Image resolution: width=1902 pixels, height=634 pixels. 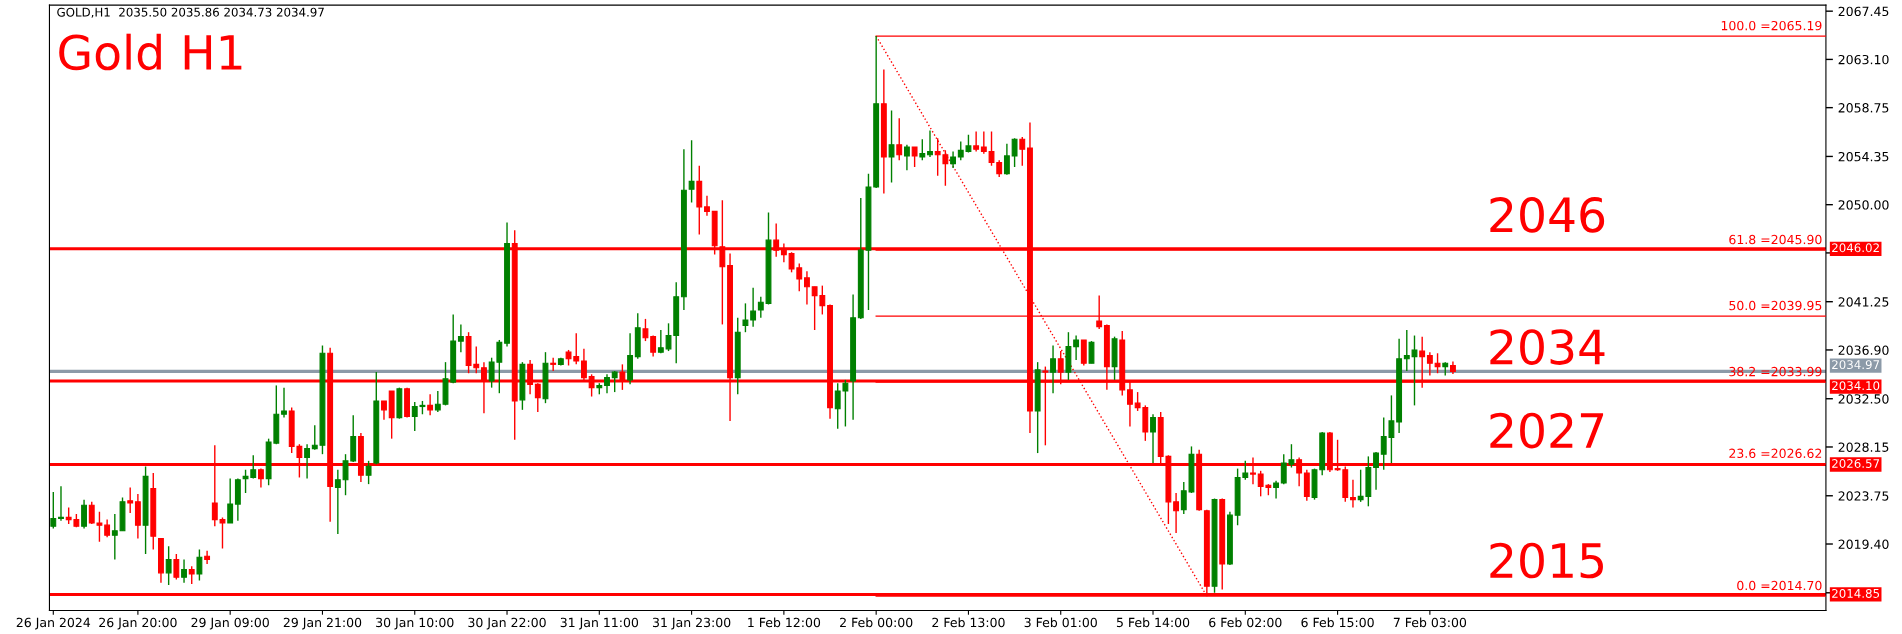 What do you see at coordinates (1547, 430) in the screenshot?
I see `annotation: 2027` at bounding box center [1547, 430].